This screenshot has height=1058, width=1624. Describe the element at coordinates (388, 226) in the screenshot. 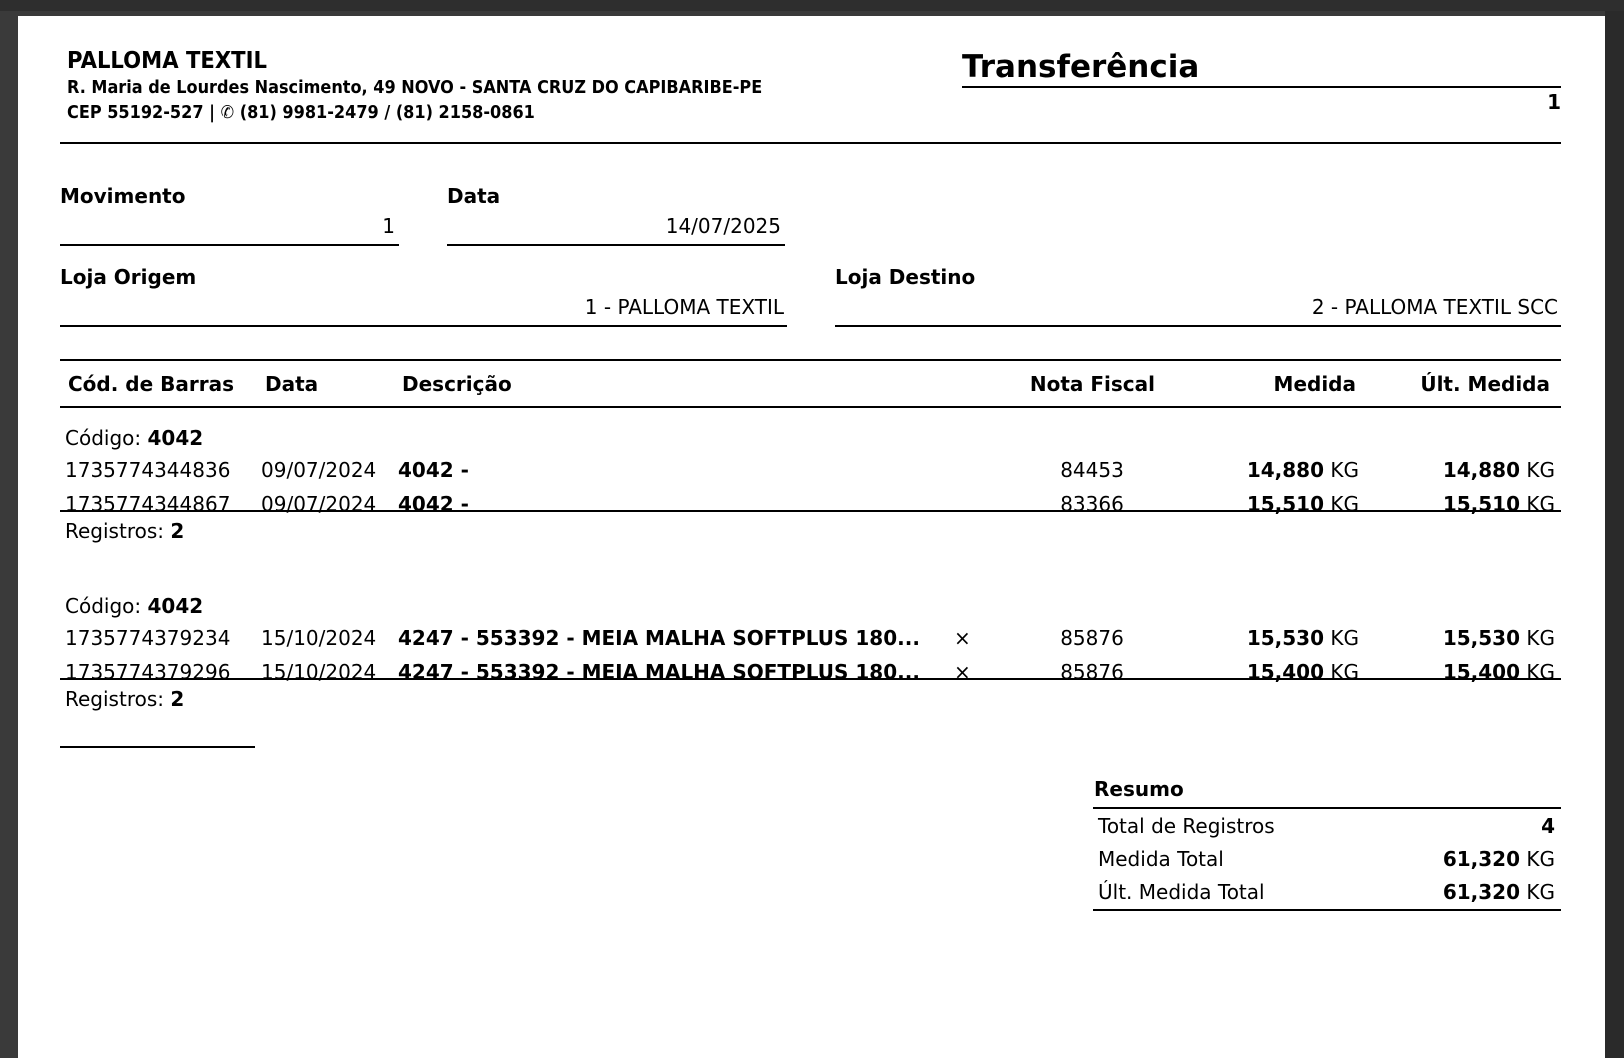

I see `movimento-value: 1` at that location.